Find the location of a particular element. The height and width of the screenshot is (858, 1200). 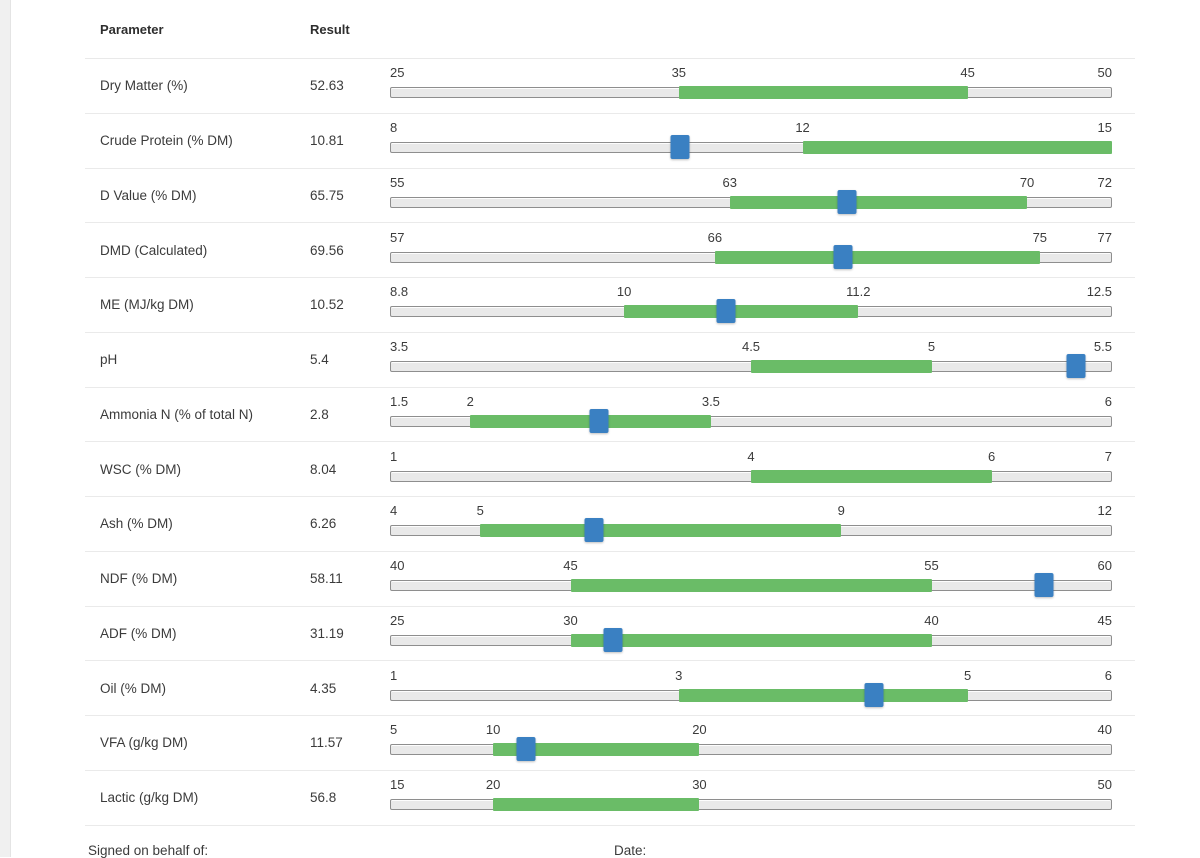

result-value: 65.75 is located at coordinates (327, 195).